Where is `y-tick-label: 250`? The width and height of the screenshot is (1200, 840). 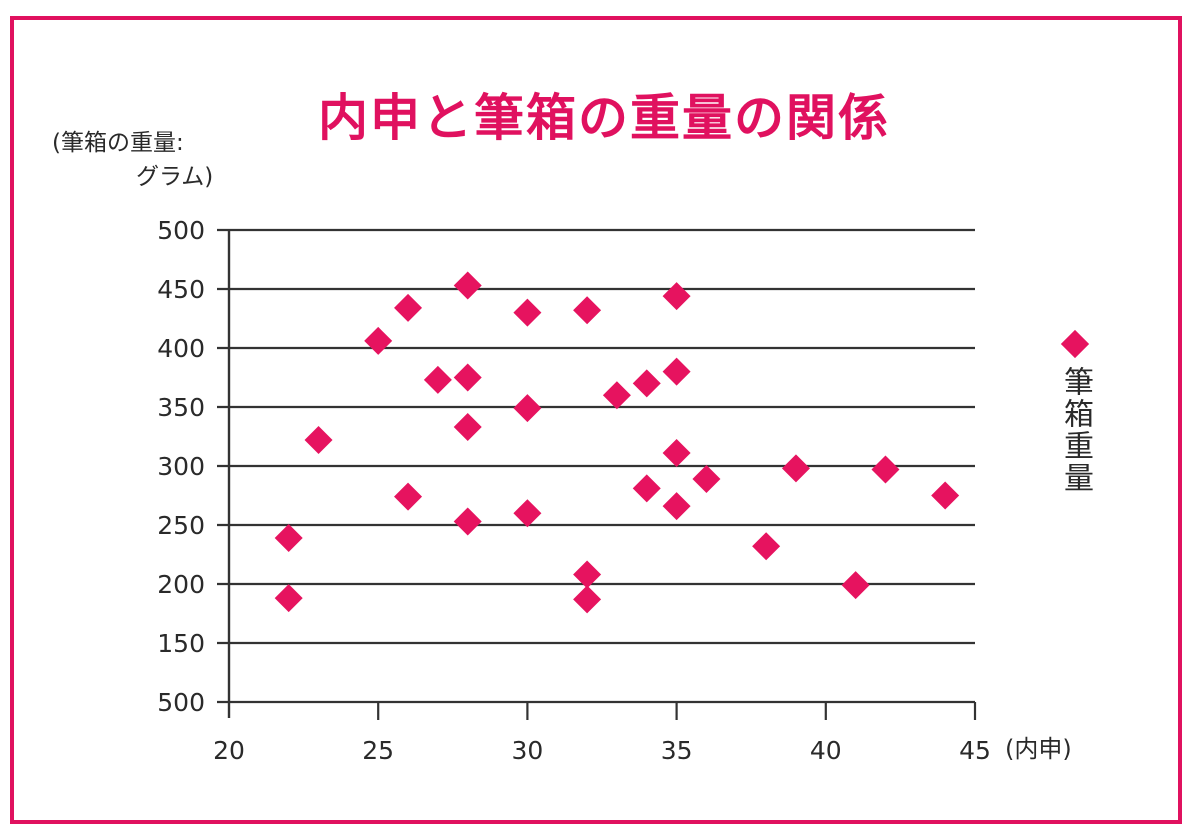
y-tick-label: 250 is located at coordinates (181, 525).